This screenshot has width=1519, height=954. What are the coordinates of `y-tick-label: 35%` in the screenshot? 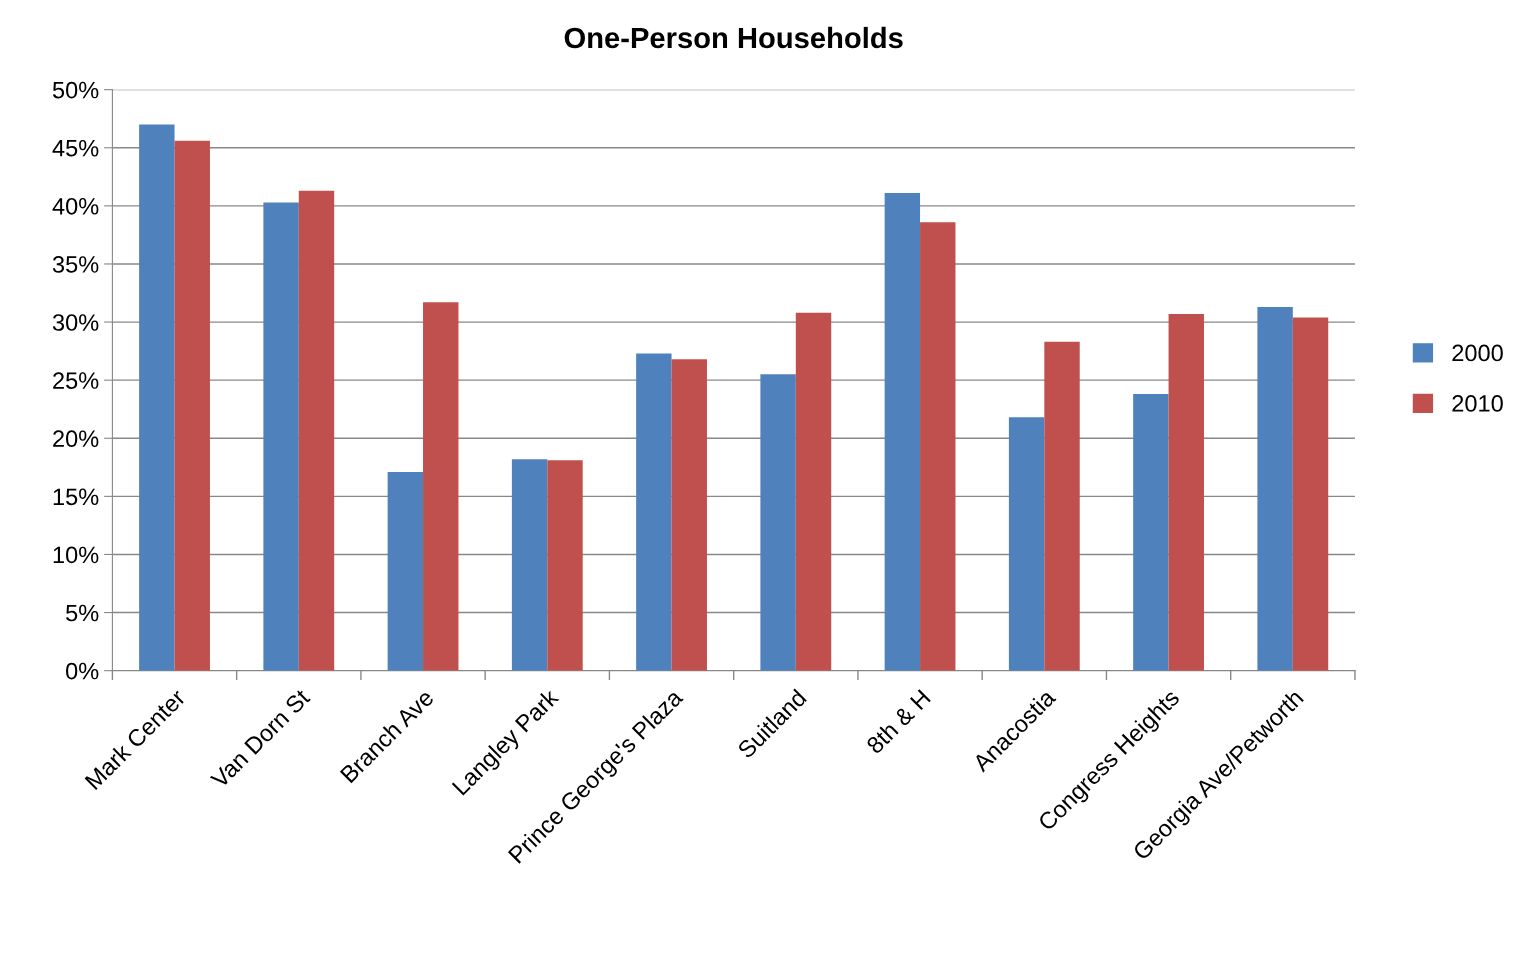 It's located at (75, 264).